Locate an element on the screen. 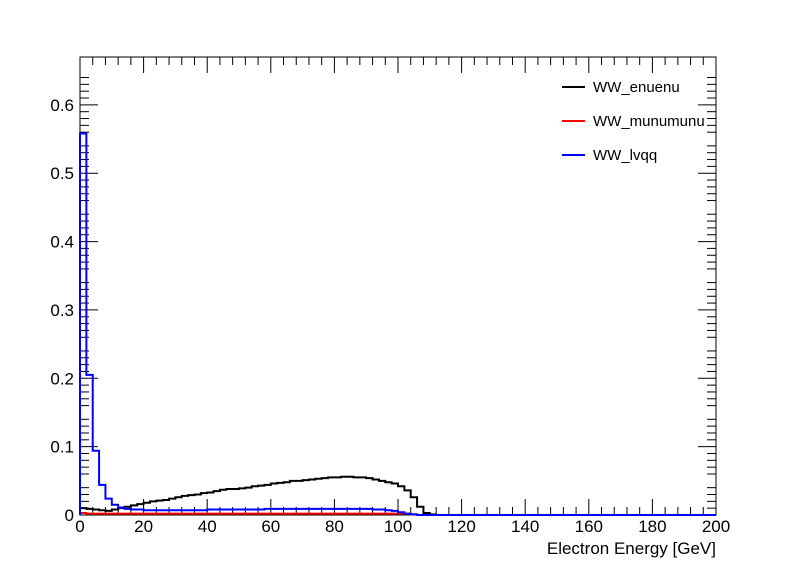 This screenshot has height=572, width=796. x-tick-label: 160 is located at coordinates (589, 526).